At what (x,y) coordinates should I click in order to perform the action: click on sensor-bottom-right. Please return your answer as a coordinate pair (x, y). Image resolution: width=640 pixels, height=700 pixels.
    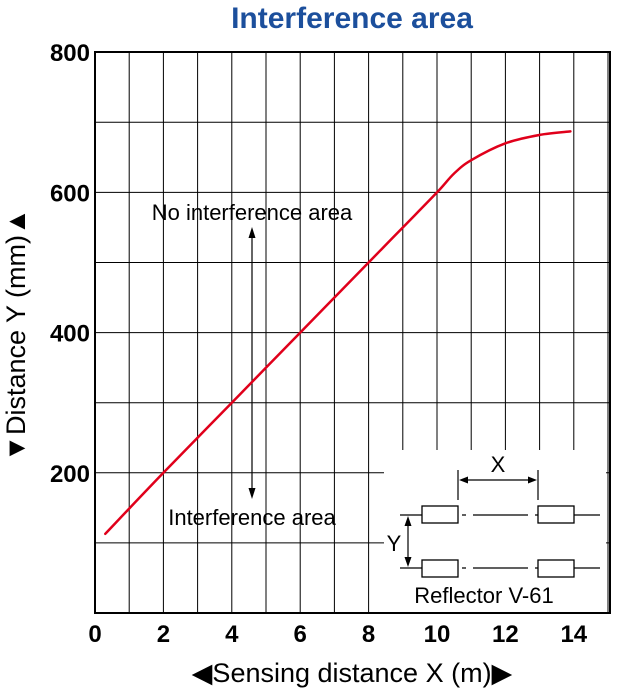
    Looking at the image, I should click on (556, 568).